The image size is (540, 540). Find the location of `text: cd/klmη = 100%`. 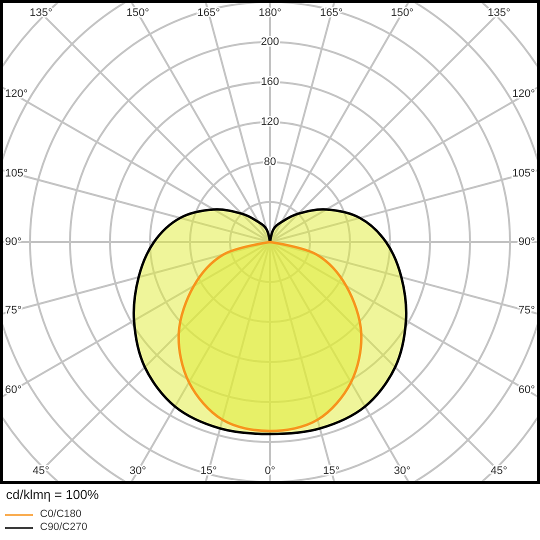

text: cd/klmη = 100% is located at coordinates (52, 494).